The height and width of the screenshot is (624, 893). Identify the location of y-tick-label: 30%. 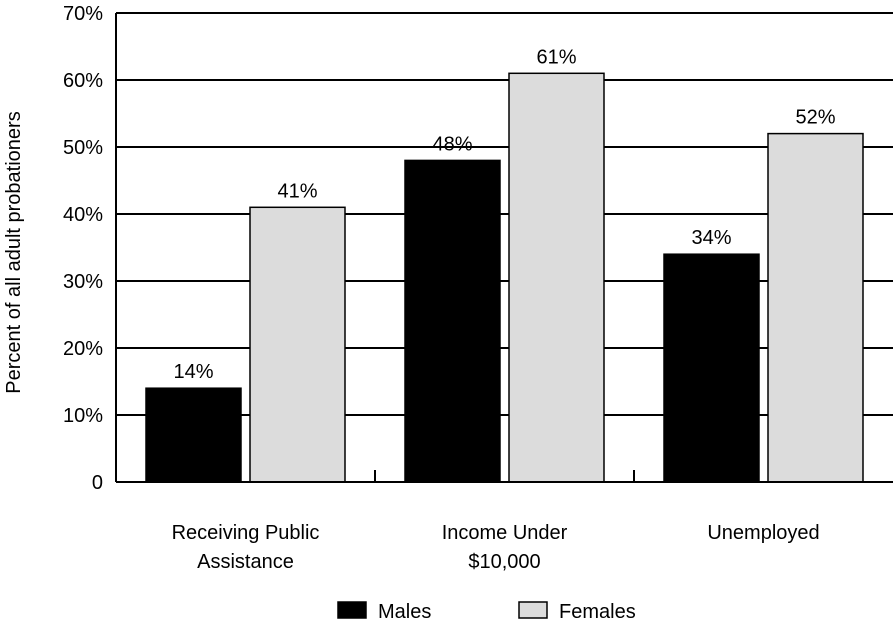
(83, 282).